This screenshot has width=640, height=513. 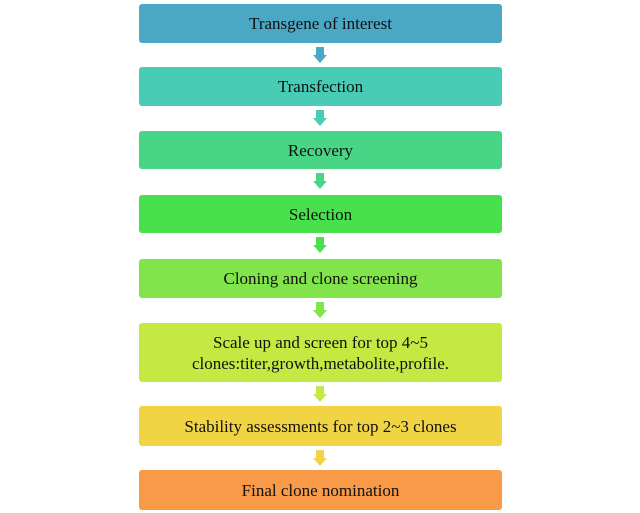 I want to click on flow-step: Recovery, so click(x=320, y=150).